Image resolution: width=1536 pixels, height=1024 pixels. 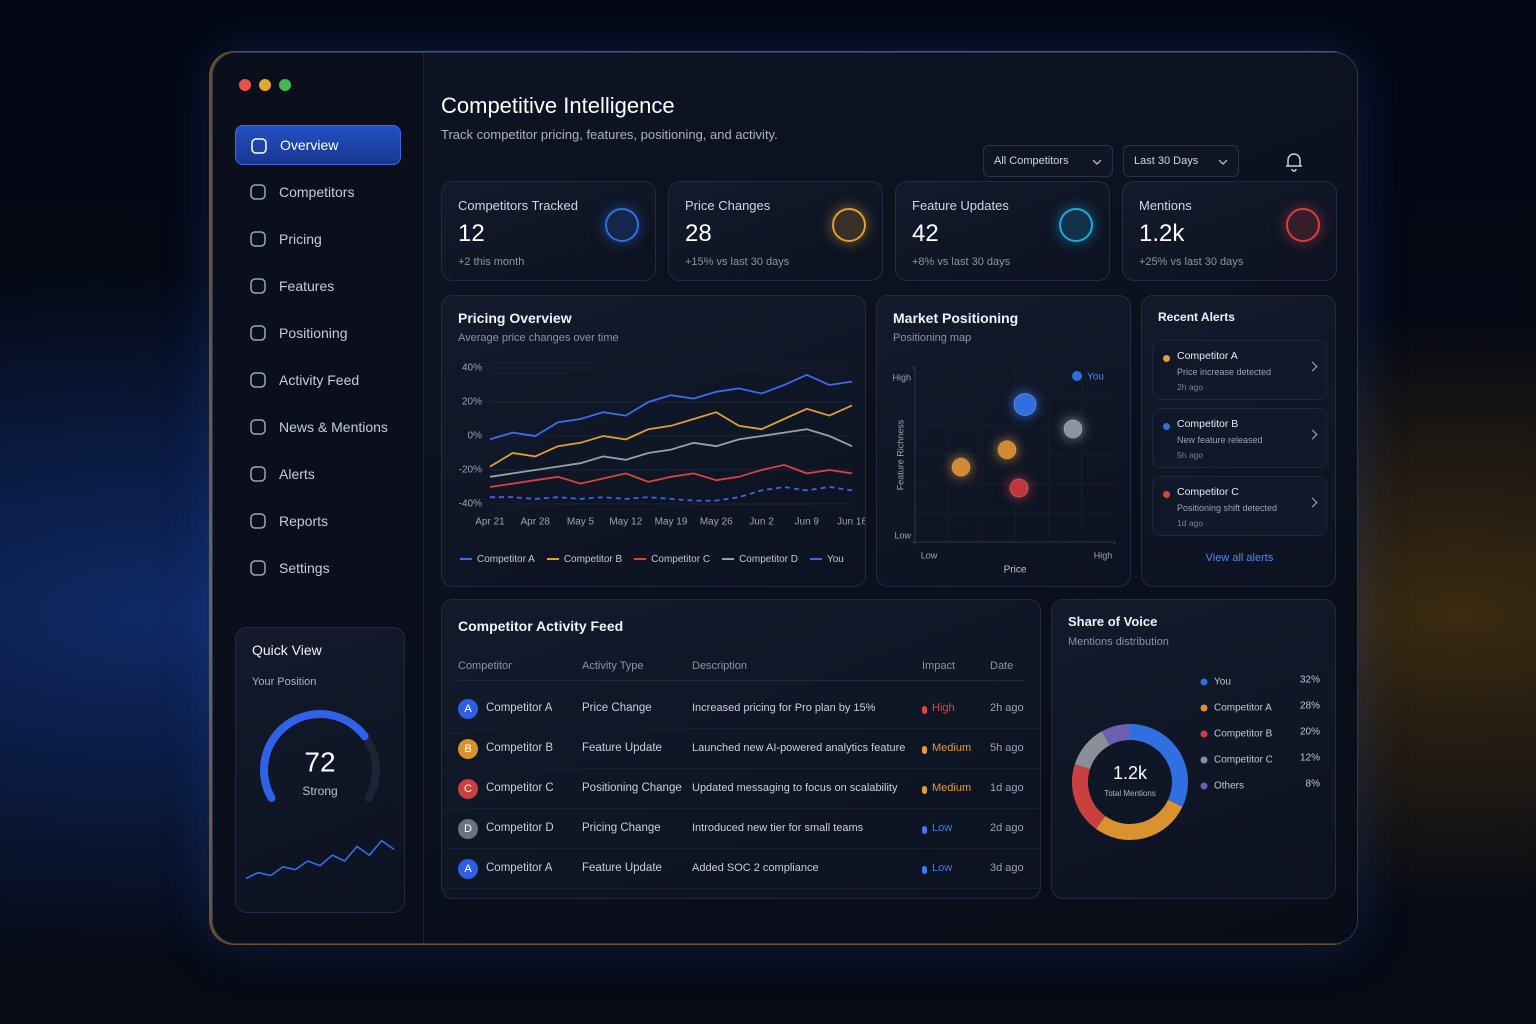 What do you see at coordinates (900, 454) in the screenshot?
I see `y-axis-label: Feature Richness` at bounding box center [900, 454].